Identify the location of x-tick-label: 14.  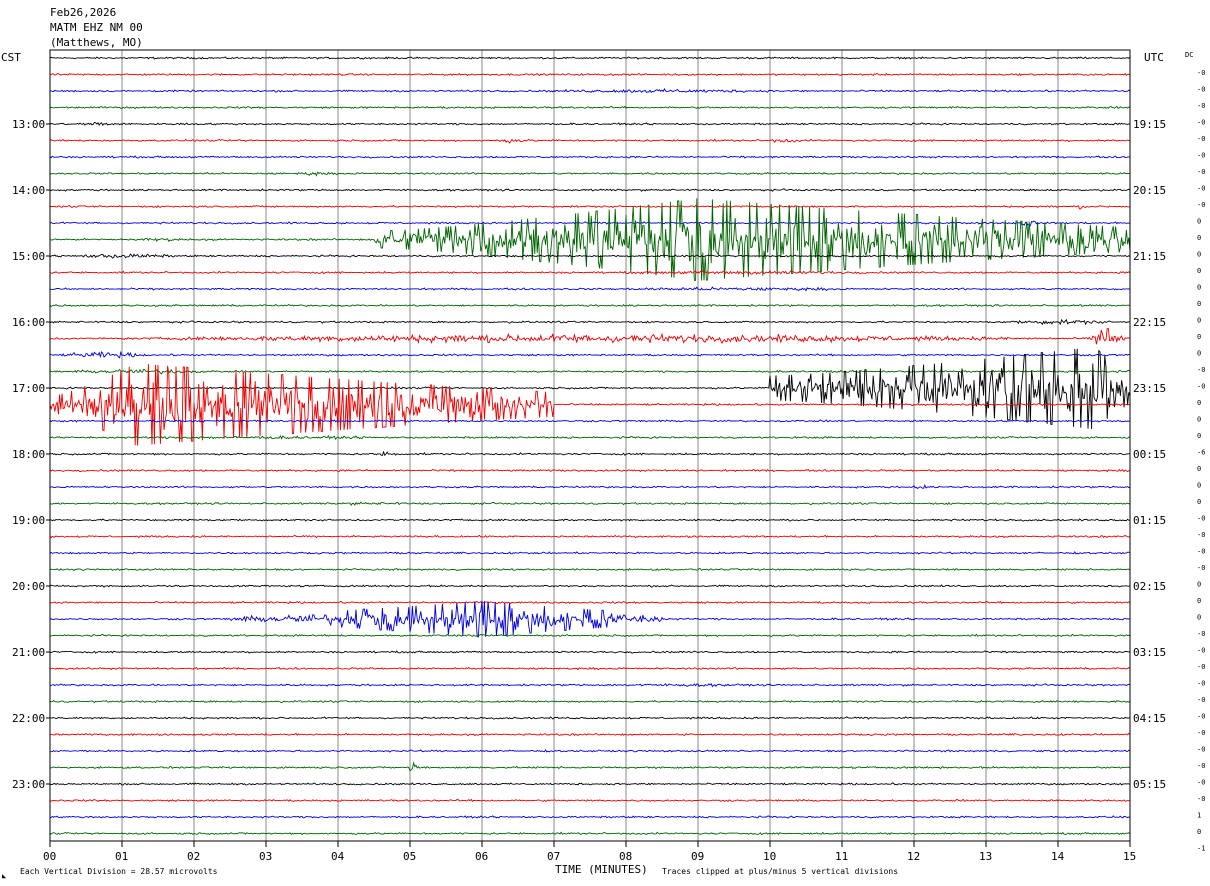
(1058, 856).